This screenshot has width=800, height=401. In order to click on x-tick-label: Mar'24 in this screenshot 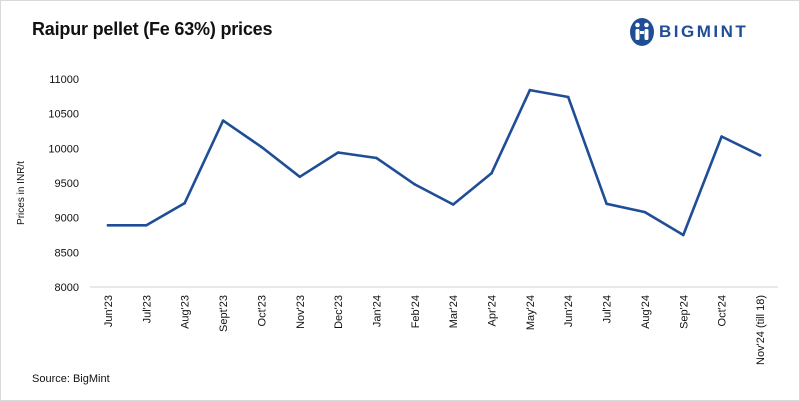, I will do `click(454, 311)`.